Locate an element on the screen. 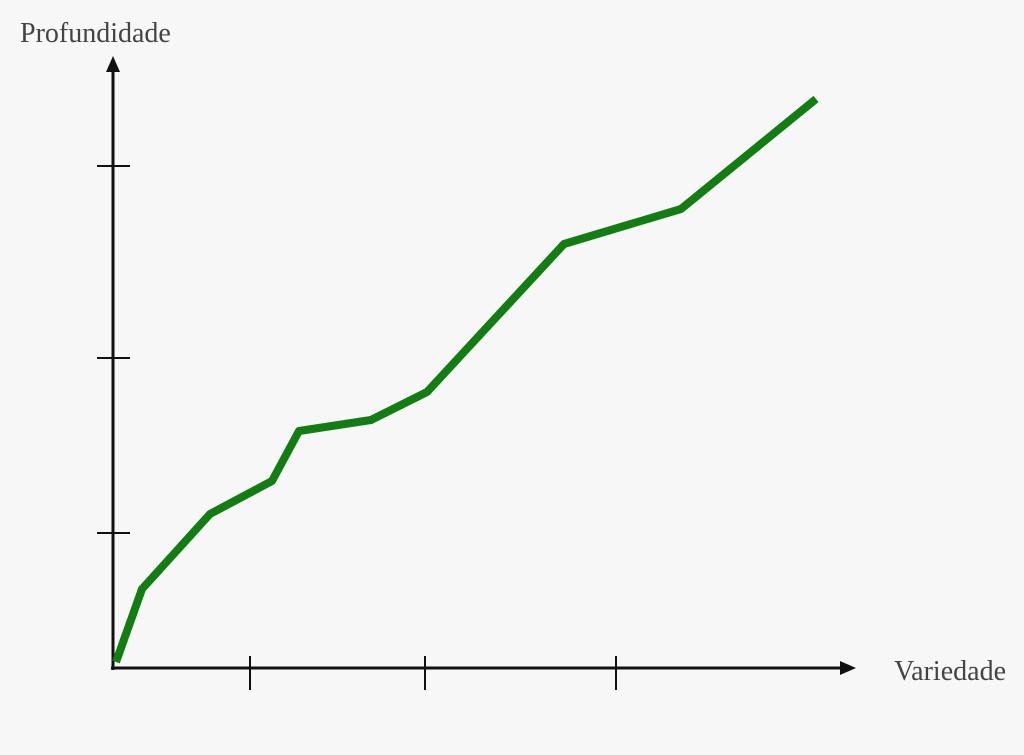 This screenshot has width=1024, height=755. y-axis-arrow is located at coordinates (113, 64).